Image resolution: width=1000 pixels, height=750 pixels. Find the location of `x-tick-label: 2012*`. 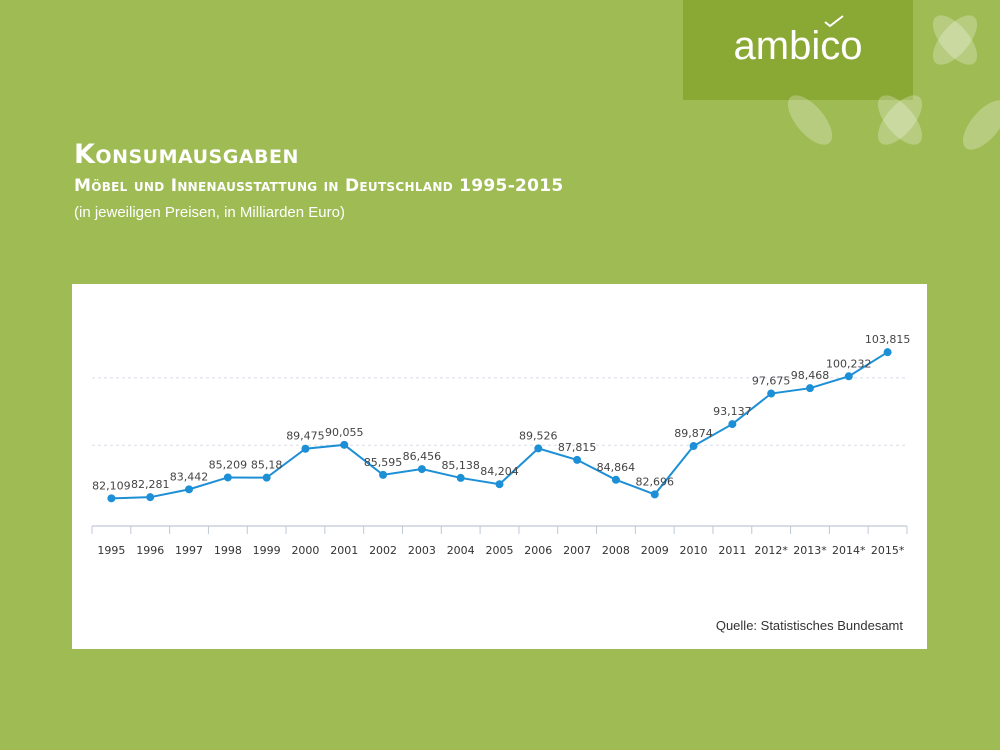

x-tick-label: 2012* is located at coordinates (771, 550).